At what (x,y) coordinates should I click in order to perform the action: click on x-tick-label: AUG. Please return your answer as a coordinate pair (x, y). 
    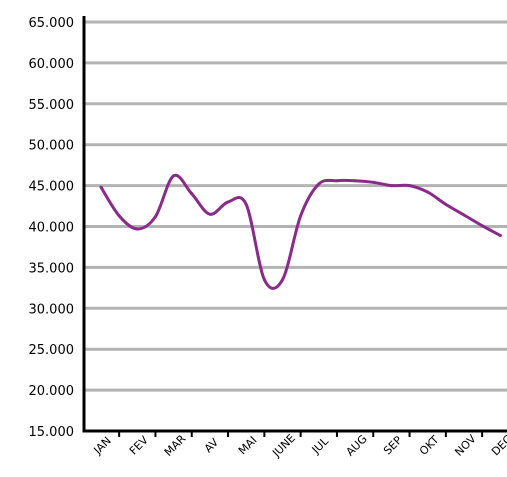
    Looking at the image, I should click on (357, 445).